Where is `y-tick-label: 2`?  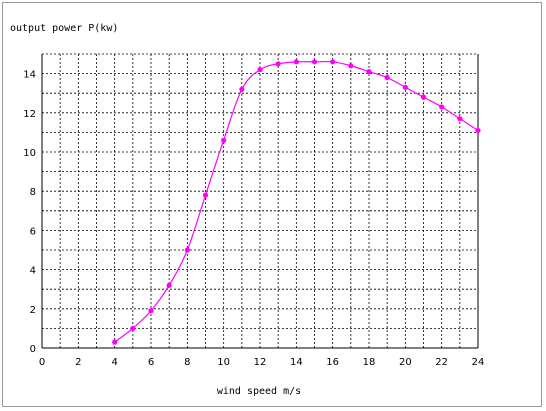
y-tick-label: 2 is located at coordinates (33, 310).